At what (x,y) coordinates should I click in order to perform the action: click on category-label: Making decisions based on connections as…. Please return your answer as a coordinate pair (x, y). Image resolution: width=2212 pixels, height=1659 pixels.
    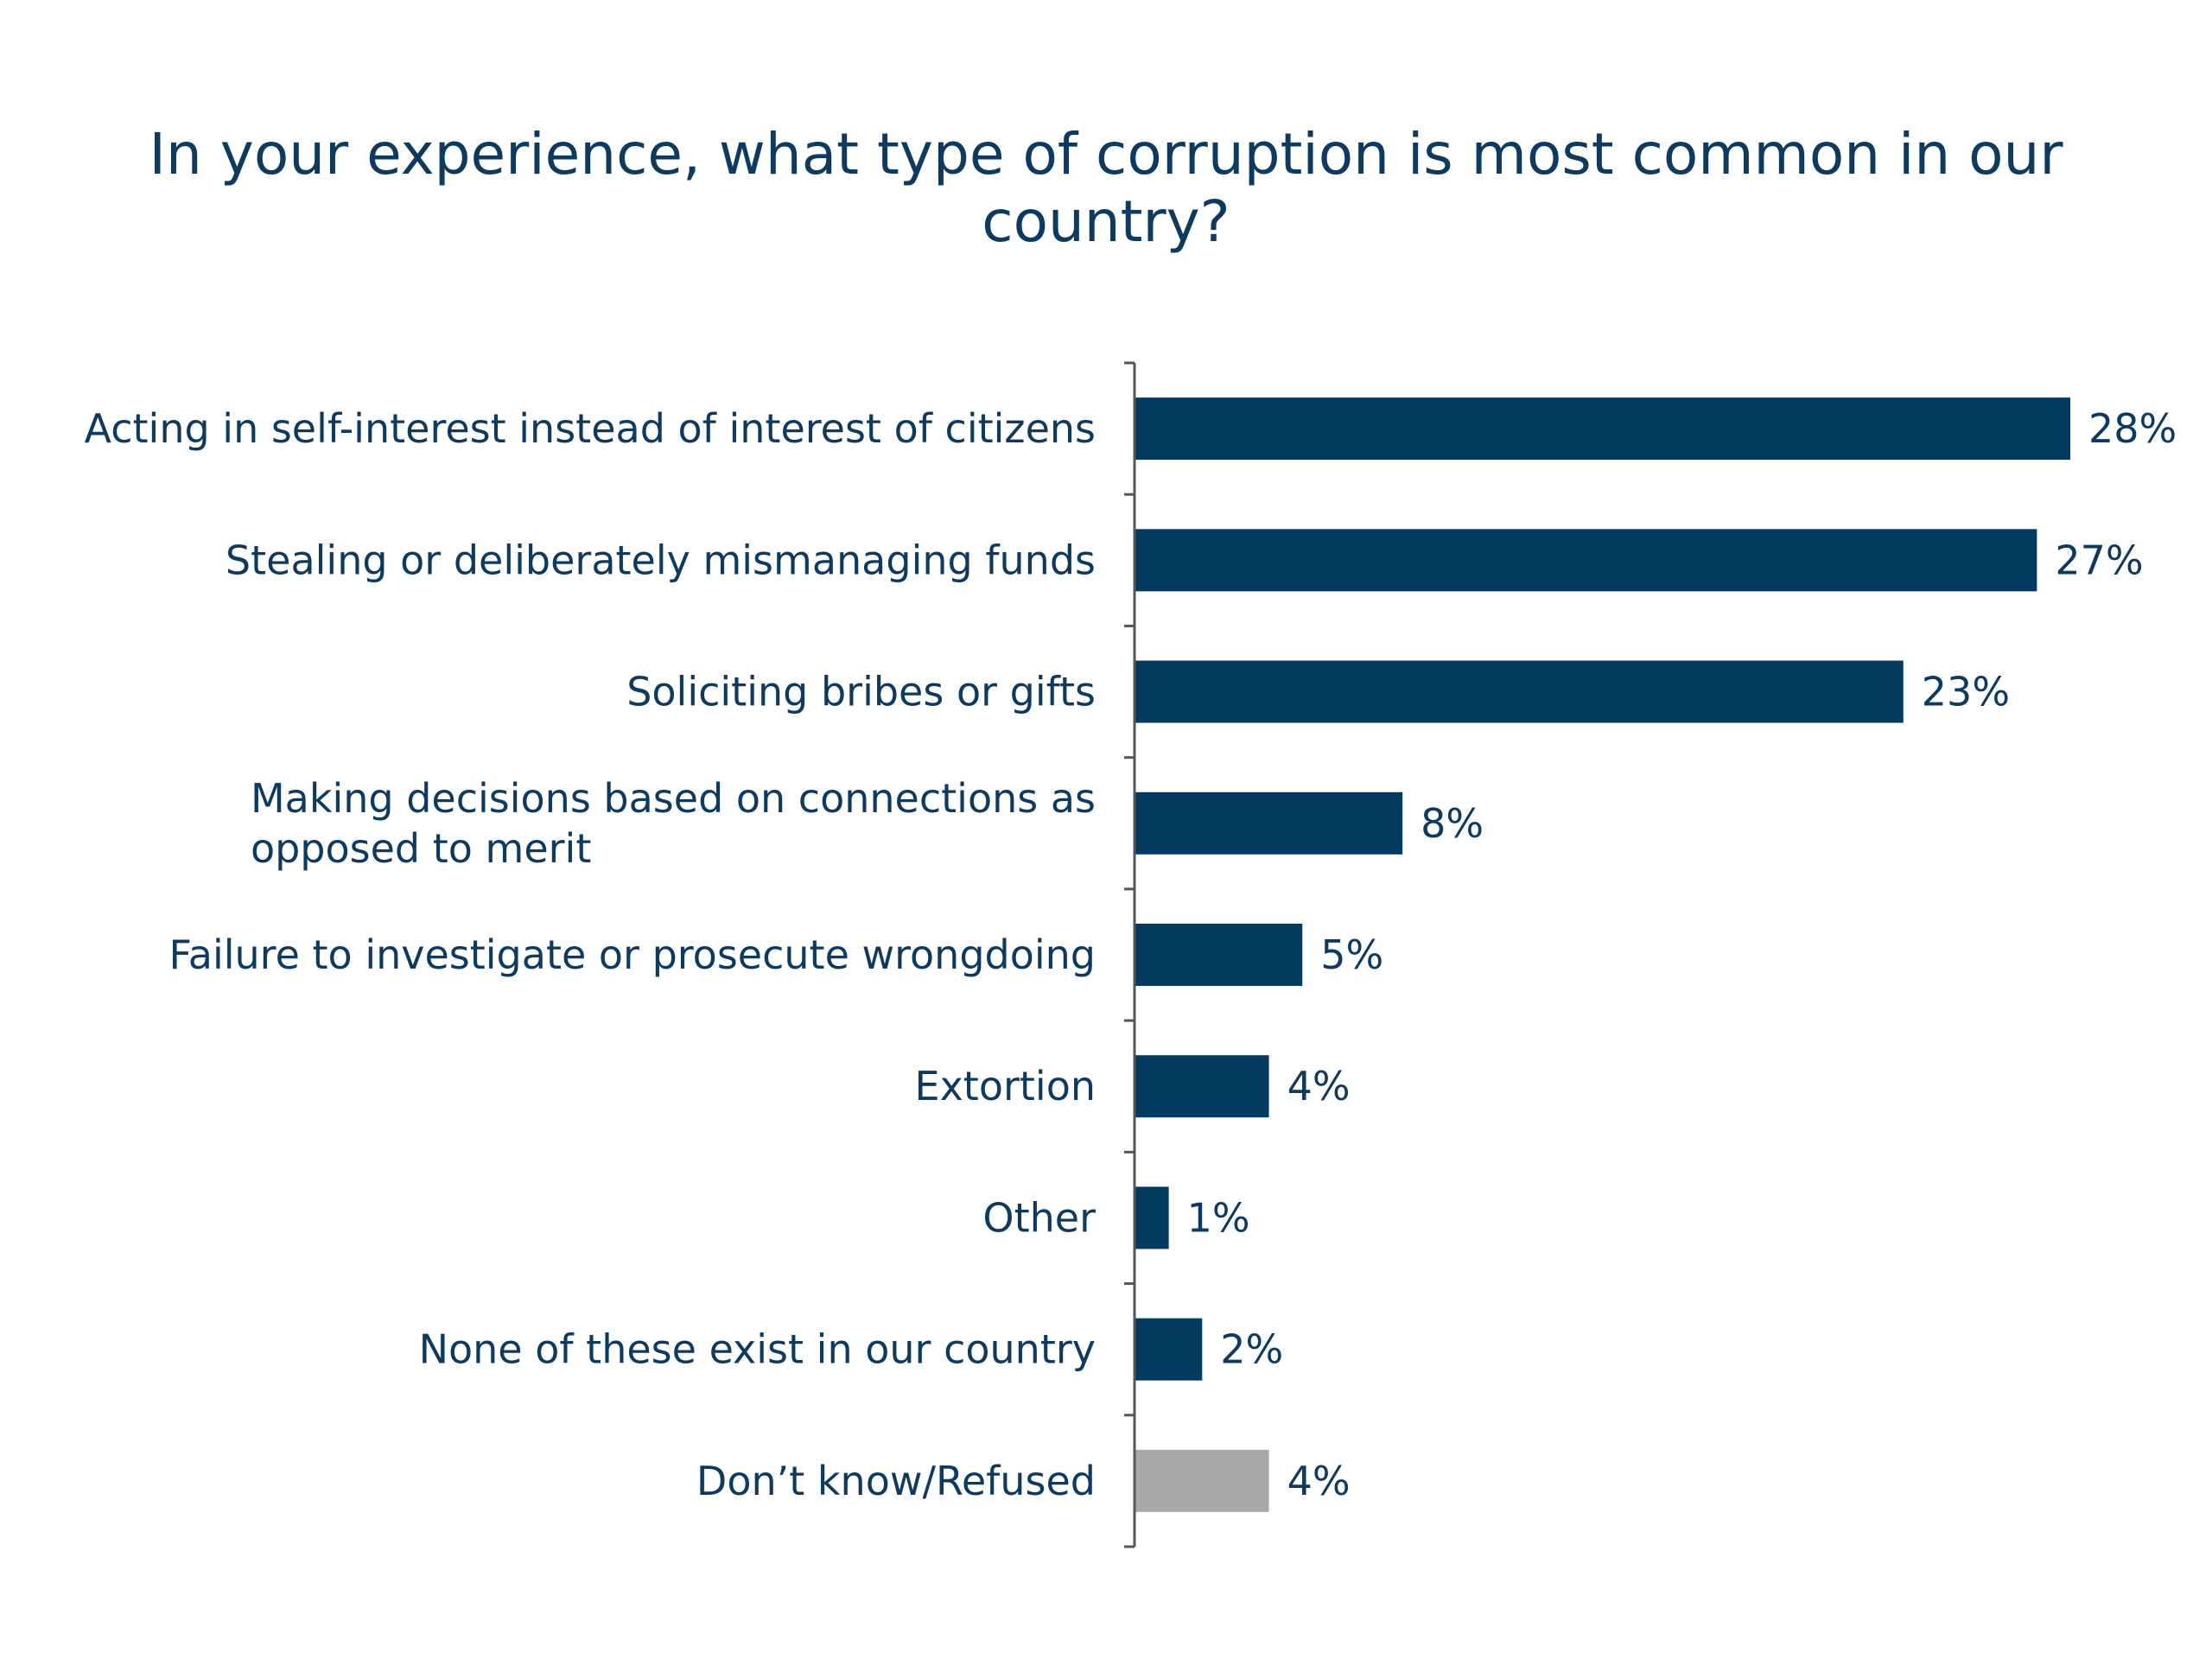
    Looking at the image, I should click on (673, 823).